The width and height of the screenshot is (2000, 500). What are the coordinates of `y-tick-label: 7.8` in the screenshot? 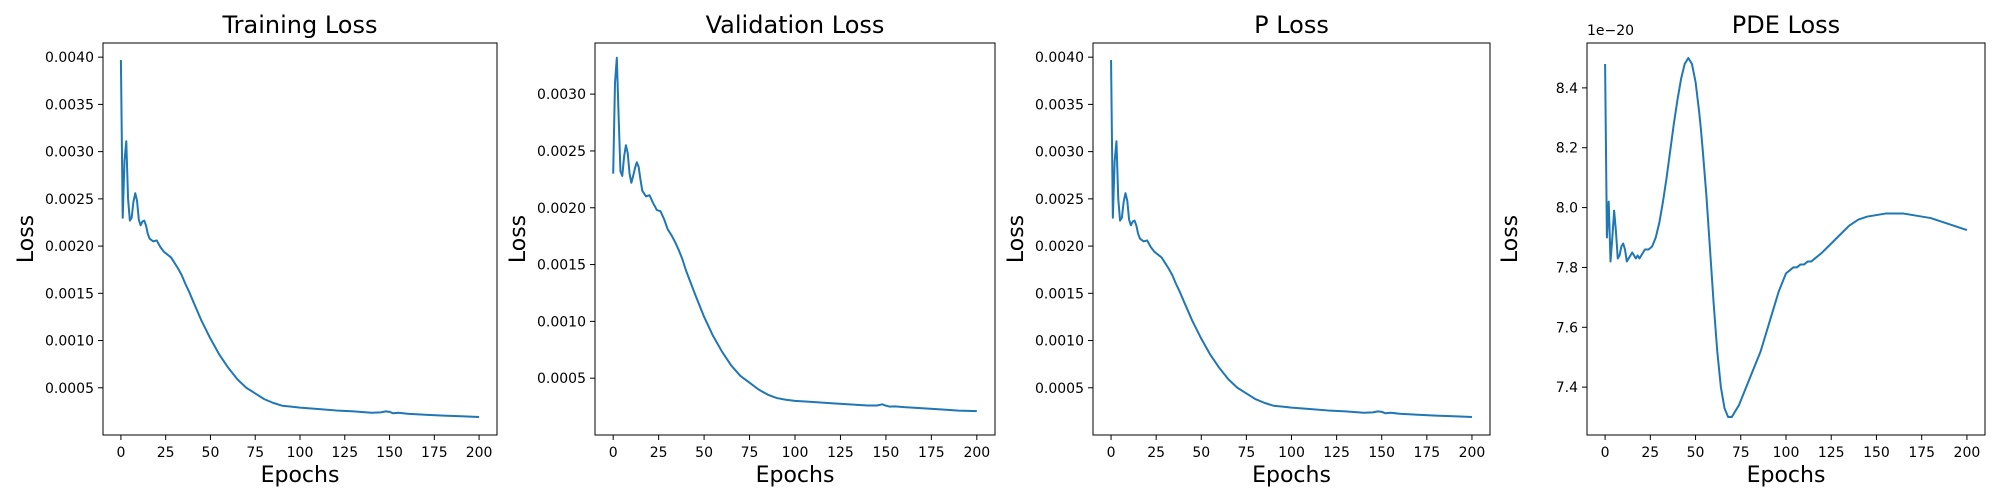 It's located at (1567, 268).